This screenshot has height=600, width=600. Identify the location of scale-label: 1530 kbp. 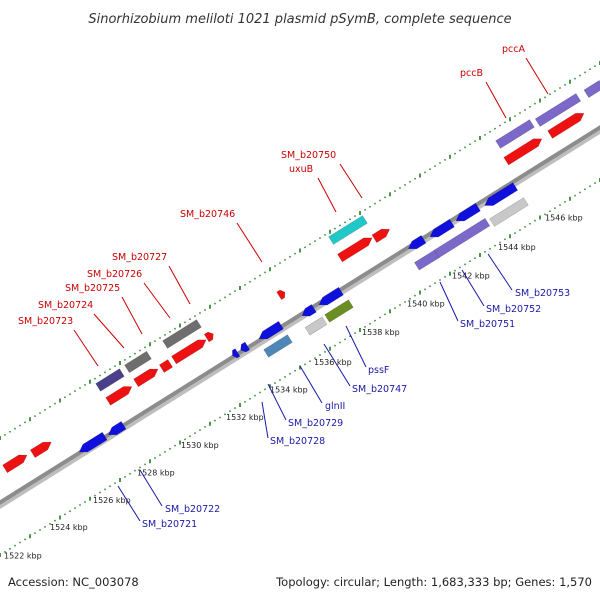
(200, 445).